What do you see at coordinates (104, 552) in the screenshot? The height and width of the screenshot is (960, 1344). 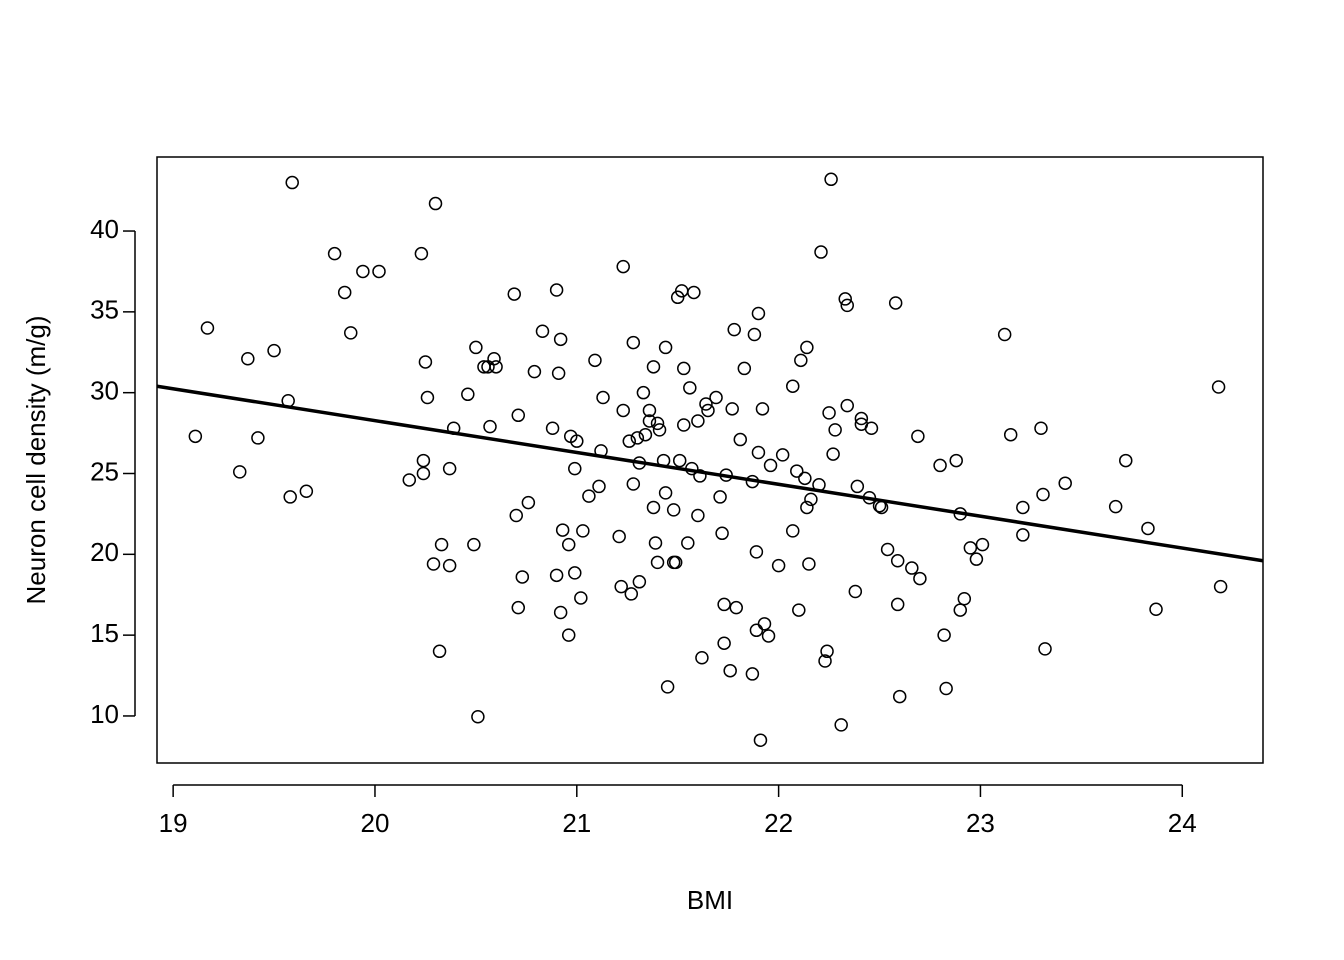 I see `y-tick-label: 20` at bounding box center [104, 552].